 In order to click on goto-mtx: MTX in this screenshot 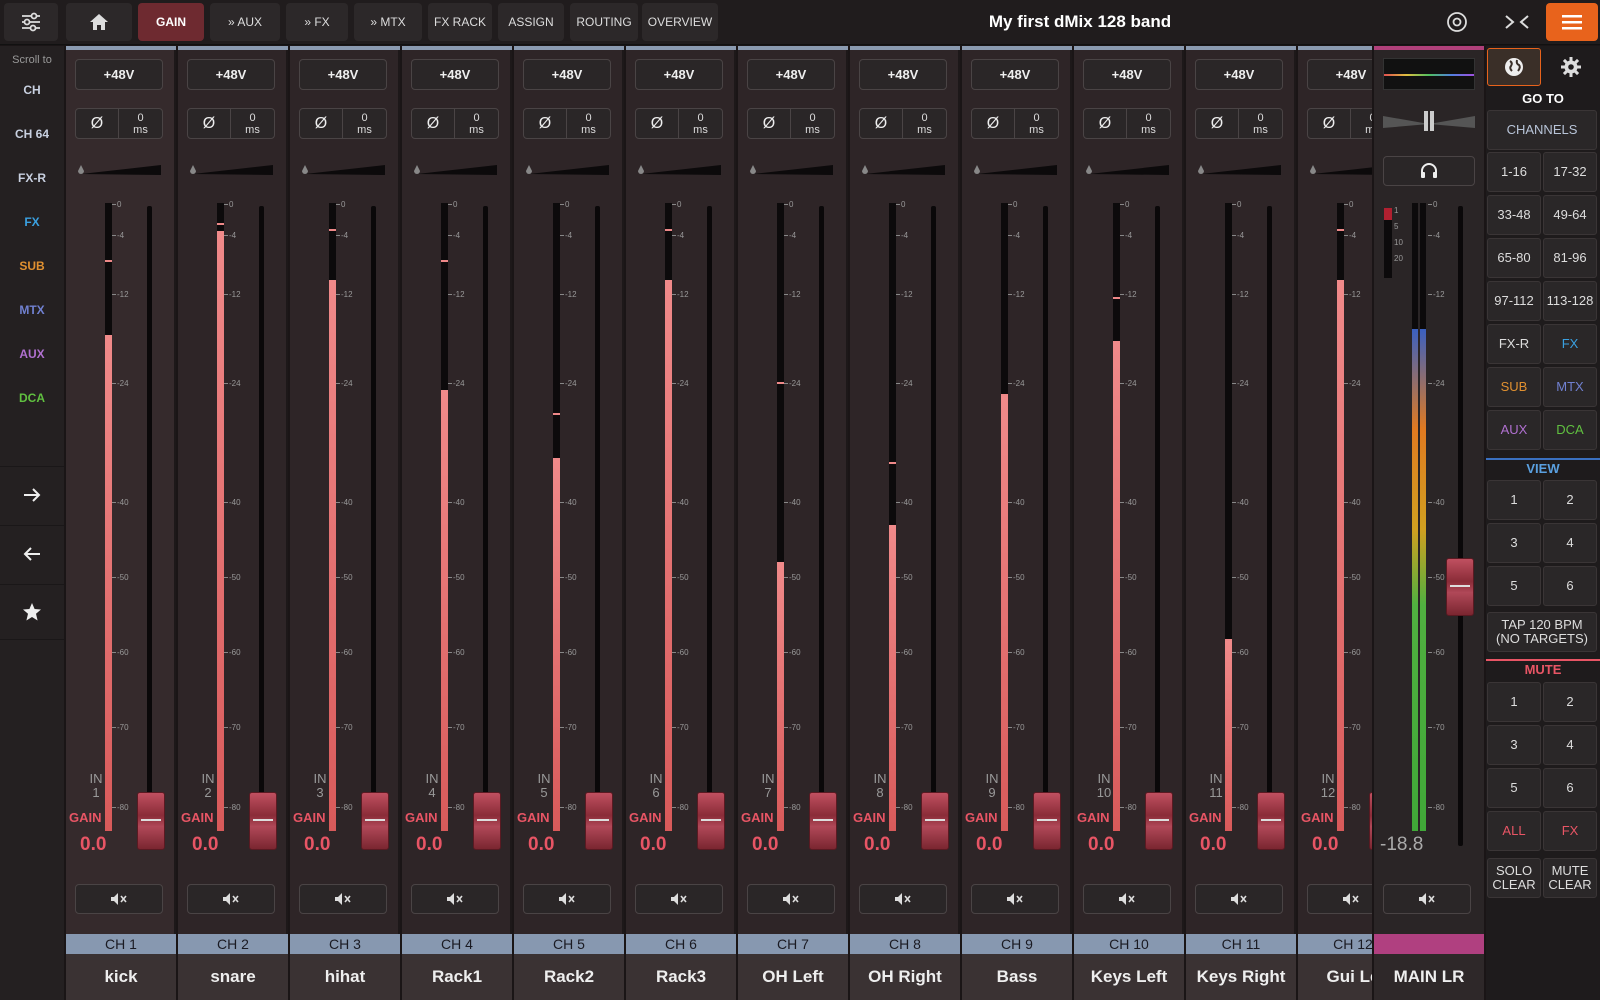, I will do `click(1570, 387)`.